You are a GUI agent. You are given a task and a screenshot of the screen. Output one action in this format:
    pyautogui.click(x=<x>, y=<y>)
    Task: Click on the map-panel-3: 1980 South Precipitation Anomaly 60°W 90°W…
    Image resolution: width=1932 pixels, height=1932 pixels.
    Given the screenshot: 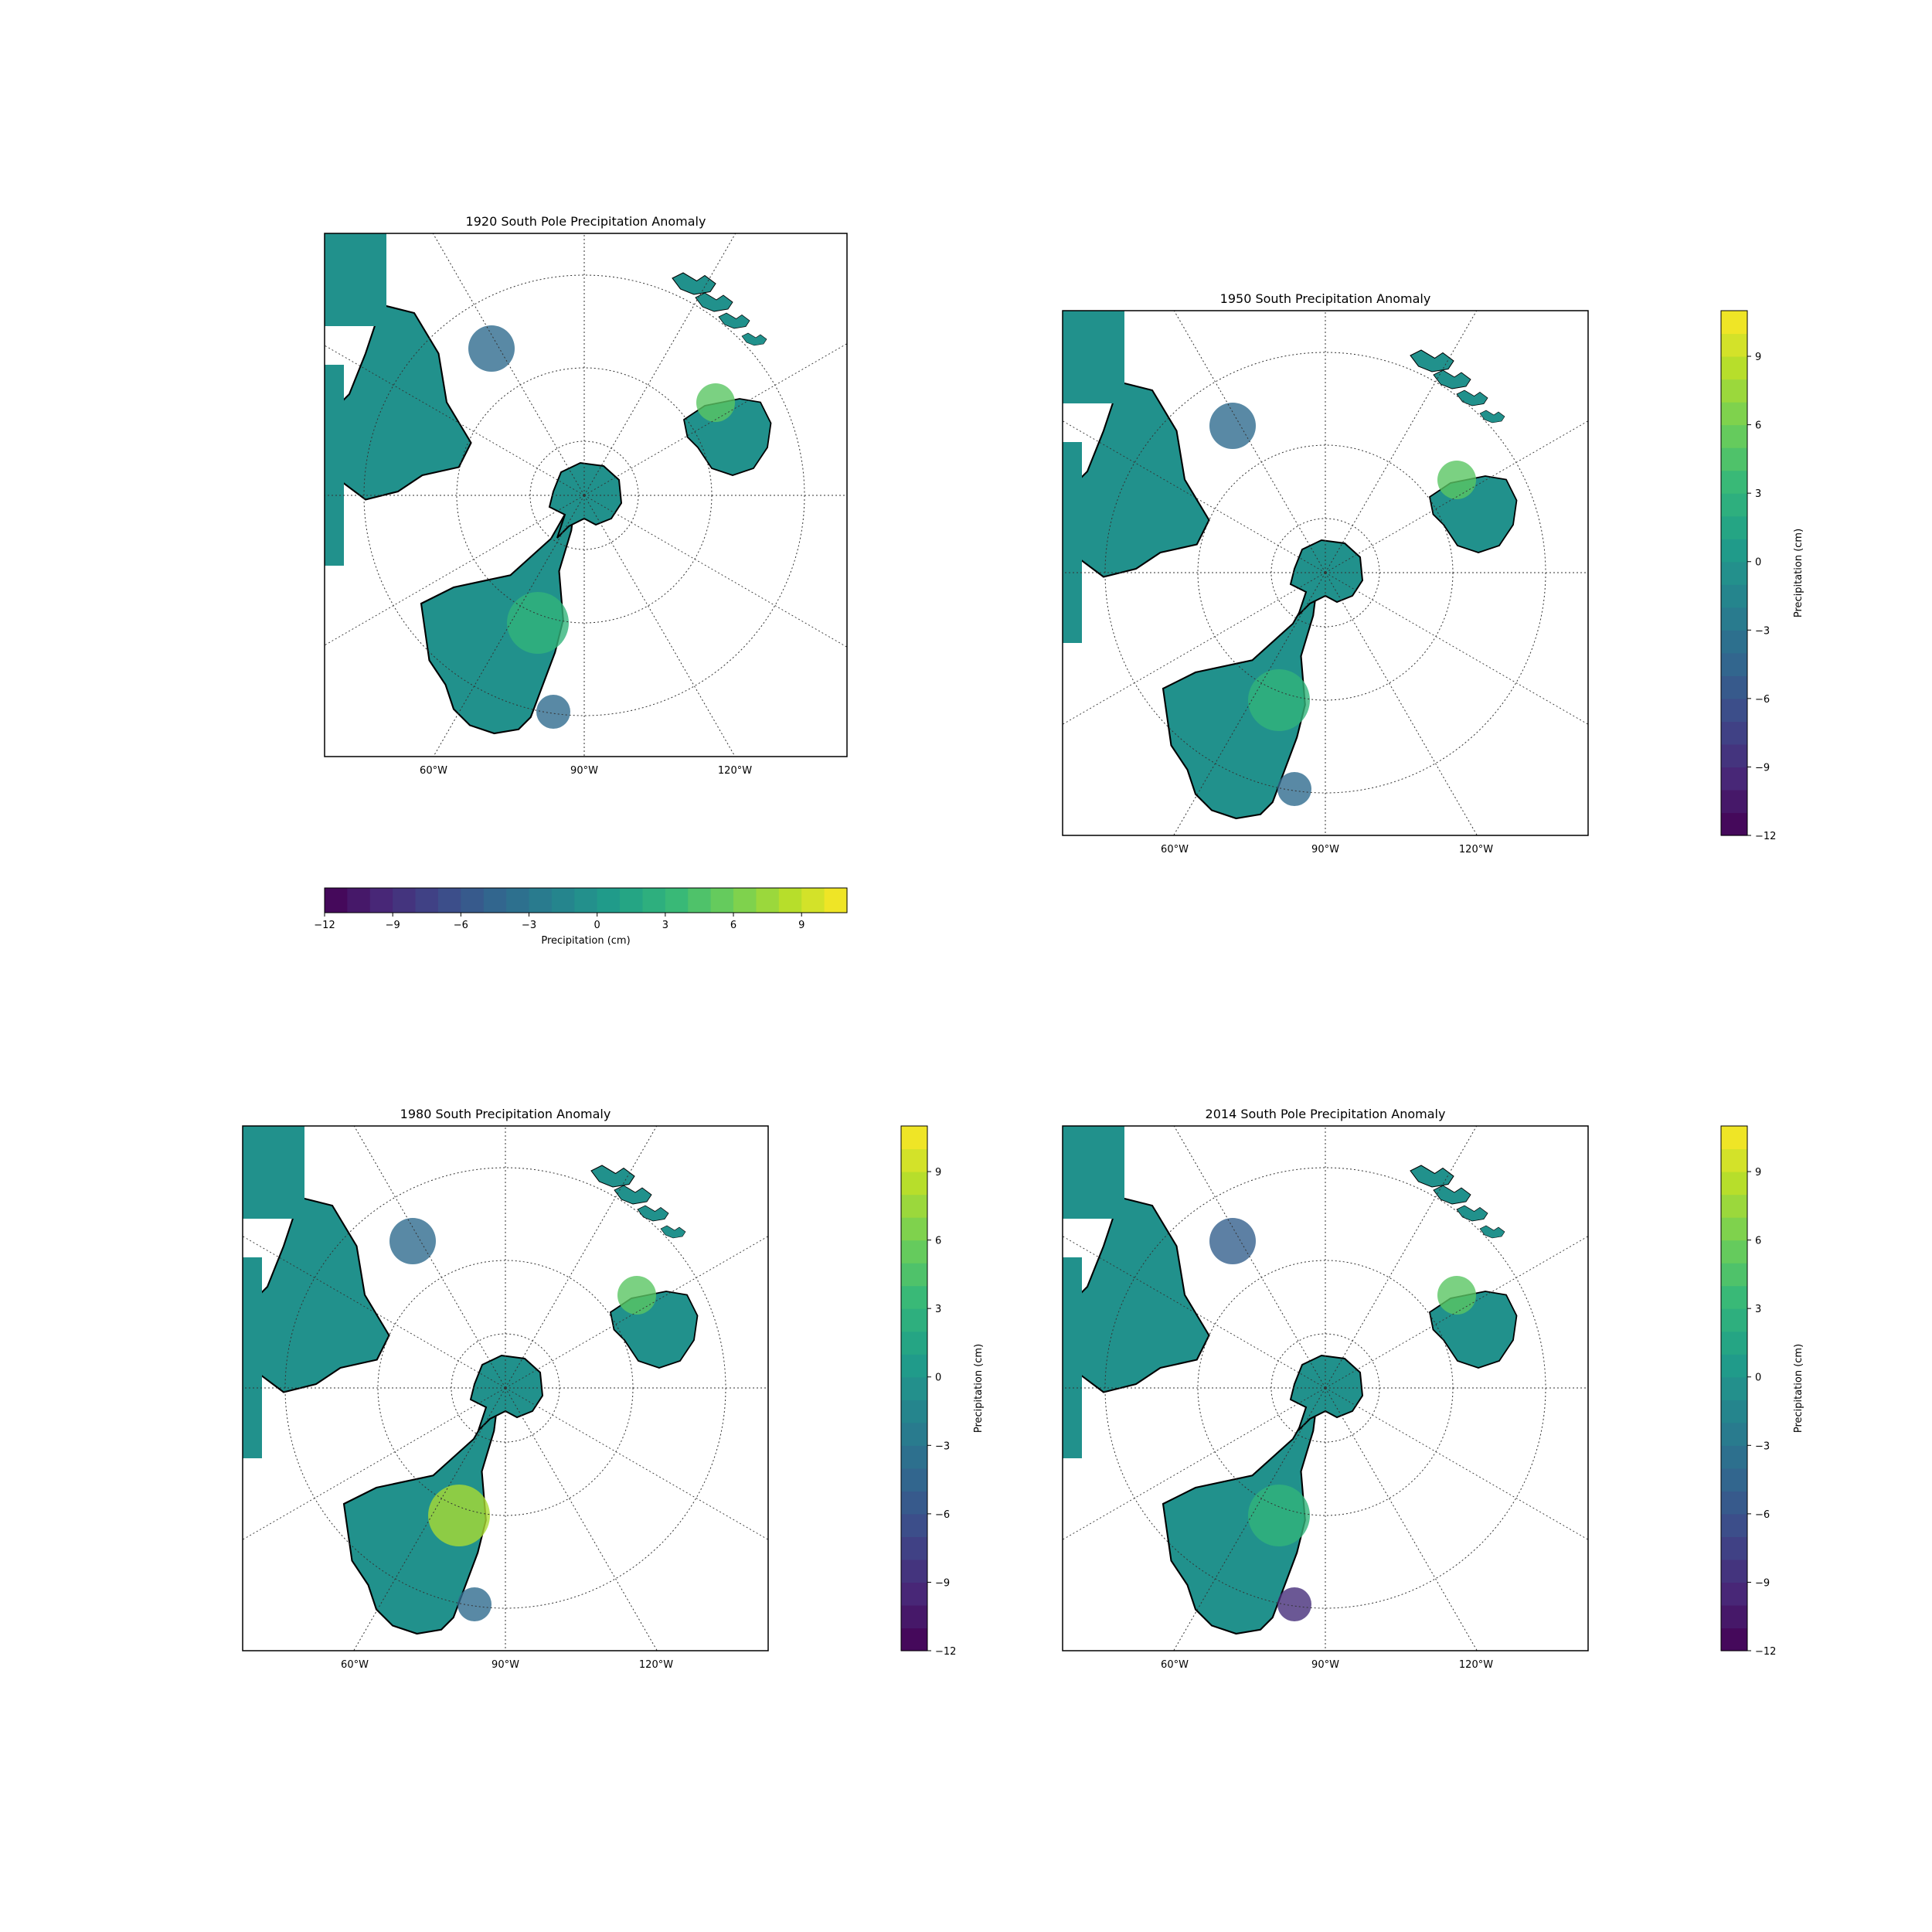 What is the action you would take?
    pyautogui.click(x=613, y=1389)
    